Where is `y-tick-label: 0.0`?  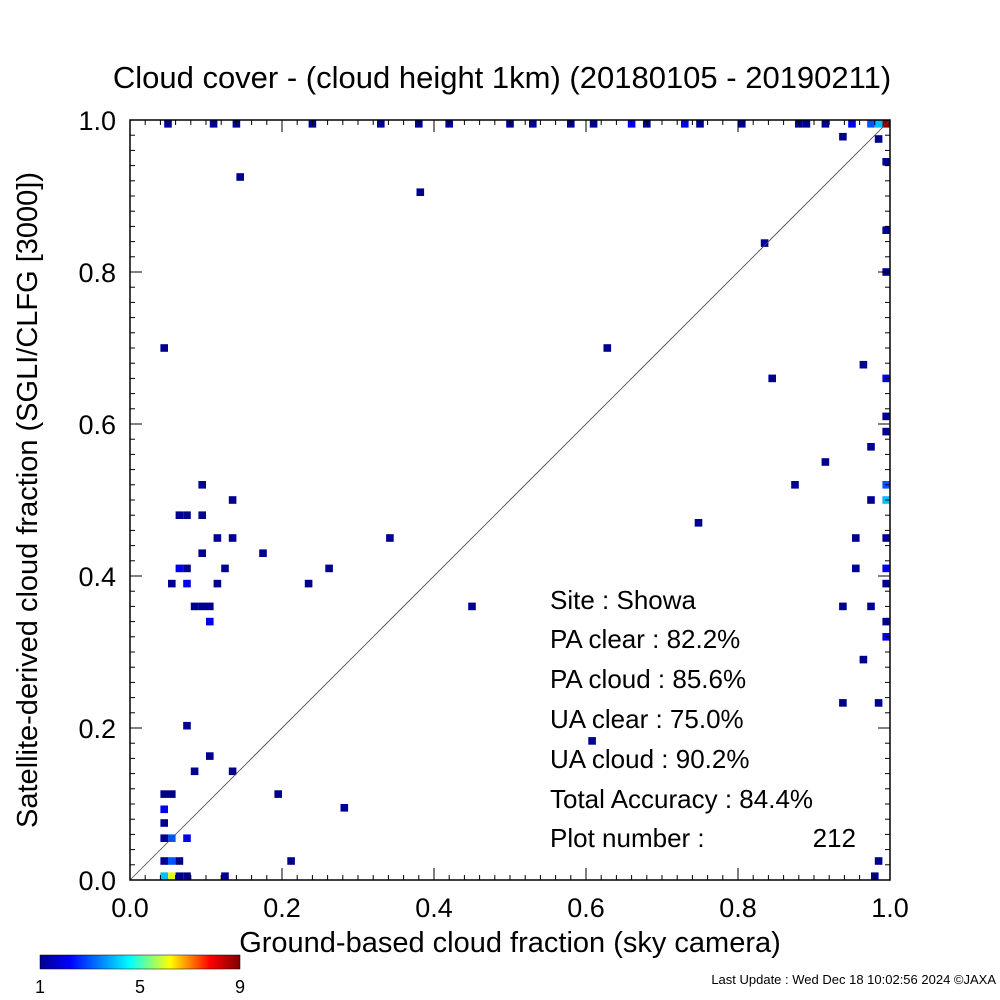
y-tick-label: 0.0 is located at coordinates (97, 881).